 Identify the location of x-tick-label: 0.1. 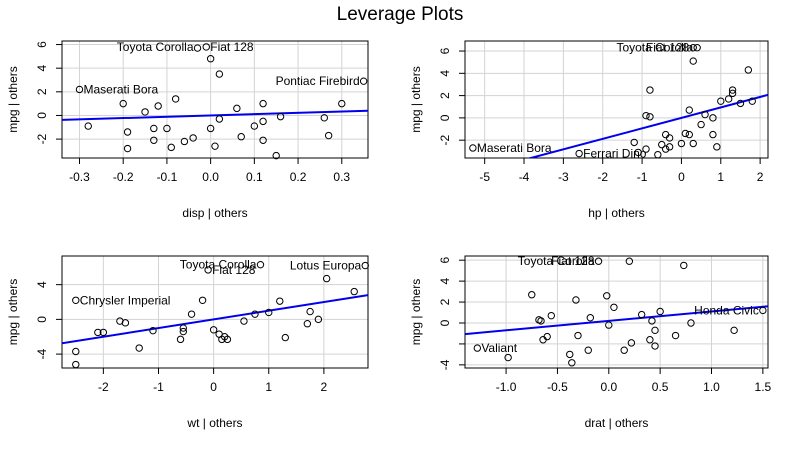
(254, 177).